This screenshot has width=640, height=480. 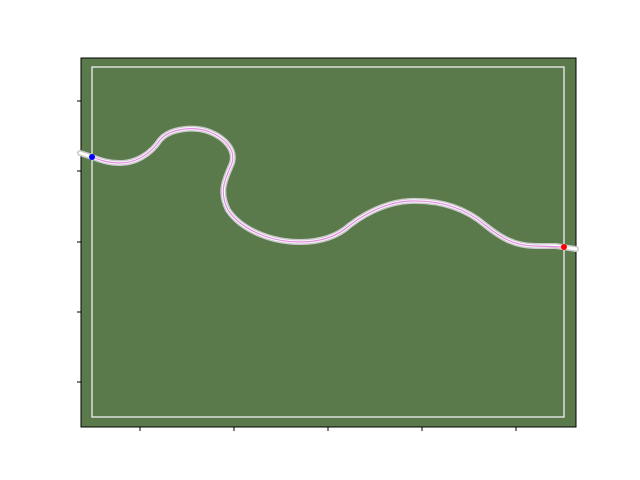 I want to click on start-marker-icon, so click(x=92, y=157).